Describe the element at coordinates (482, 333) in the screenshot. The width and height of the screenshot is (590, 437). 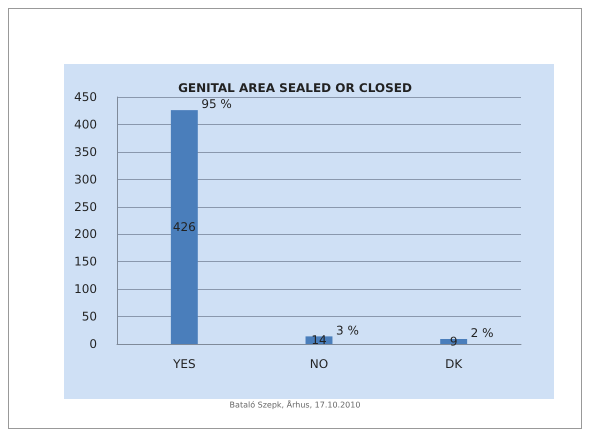
I see `annotation: 2 %` at that location.